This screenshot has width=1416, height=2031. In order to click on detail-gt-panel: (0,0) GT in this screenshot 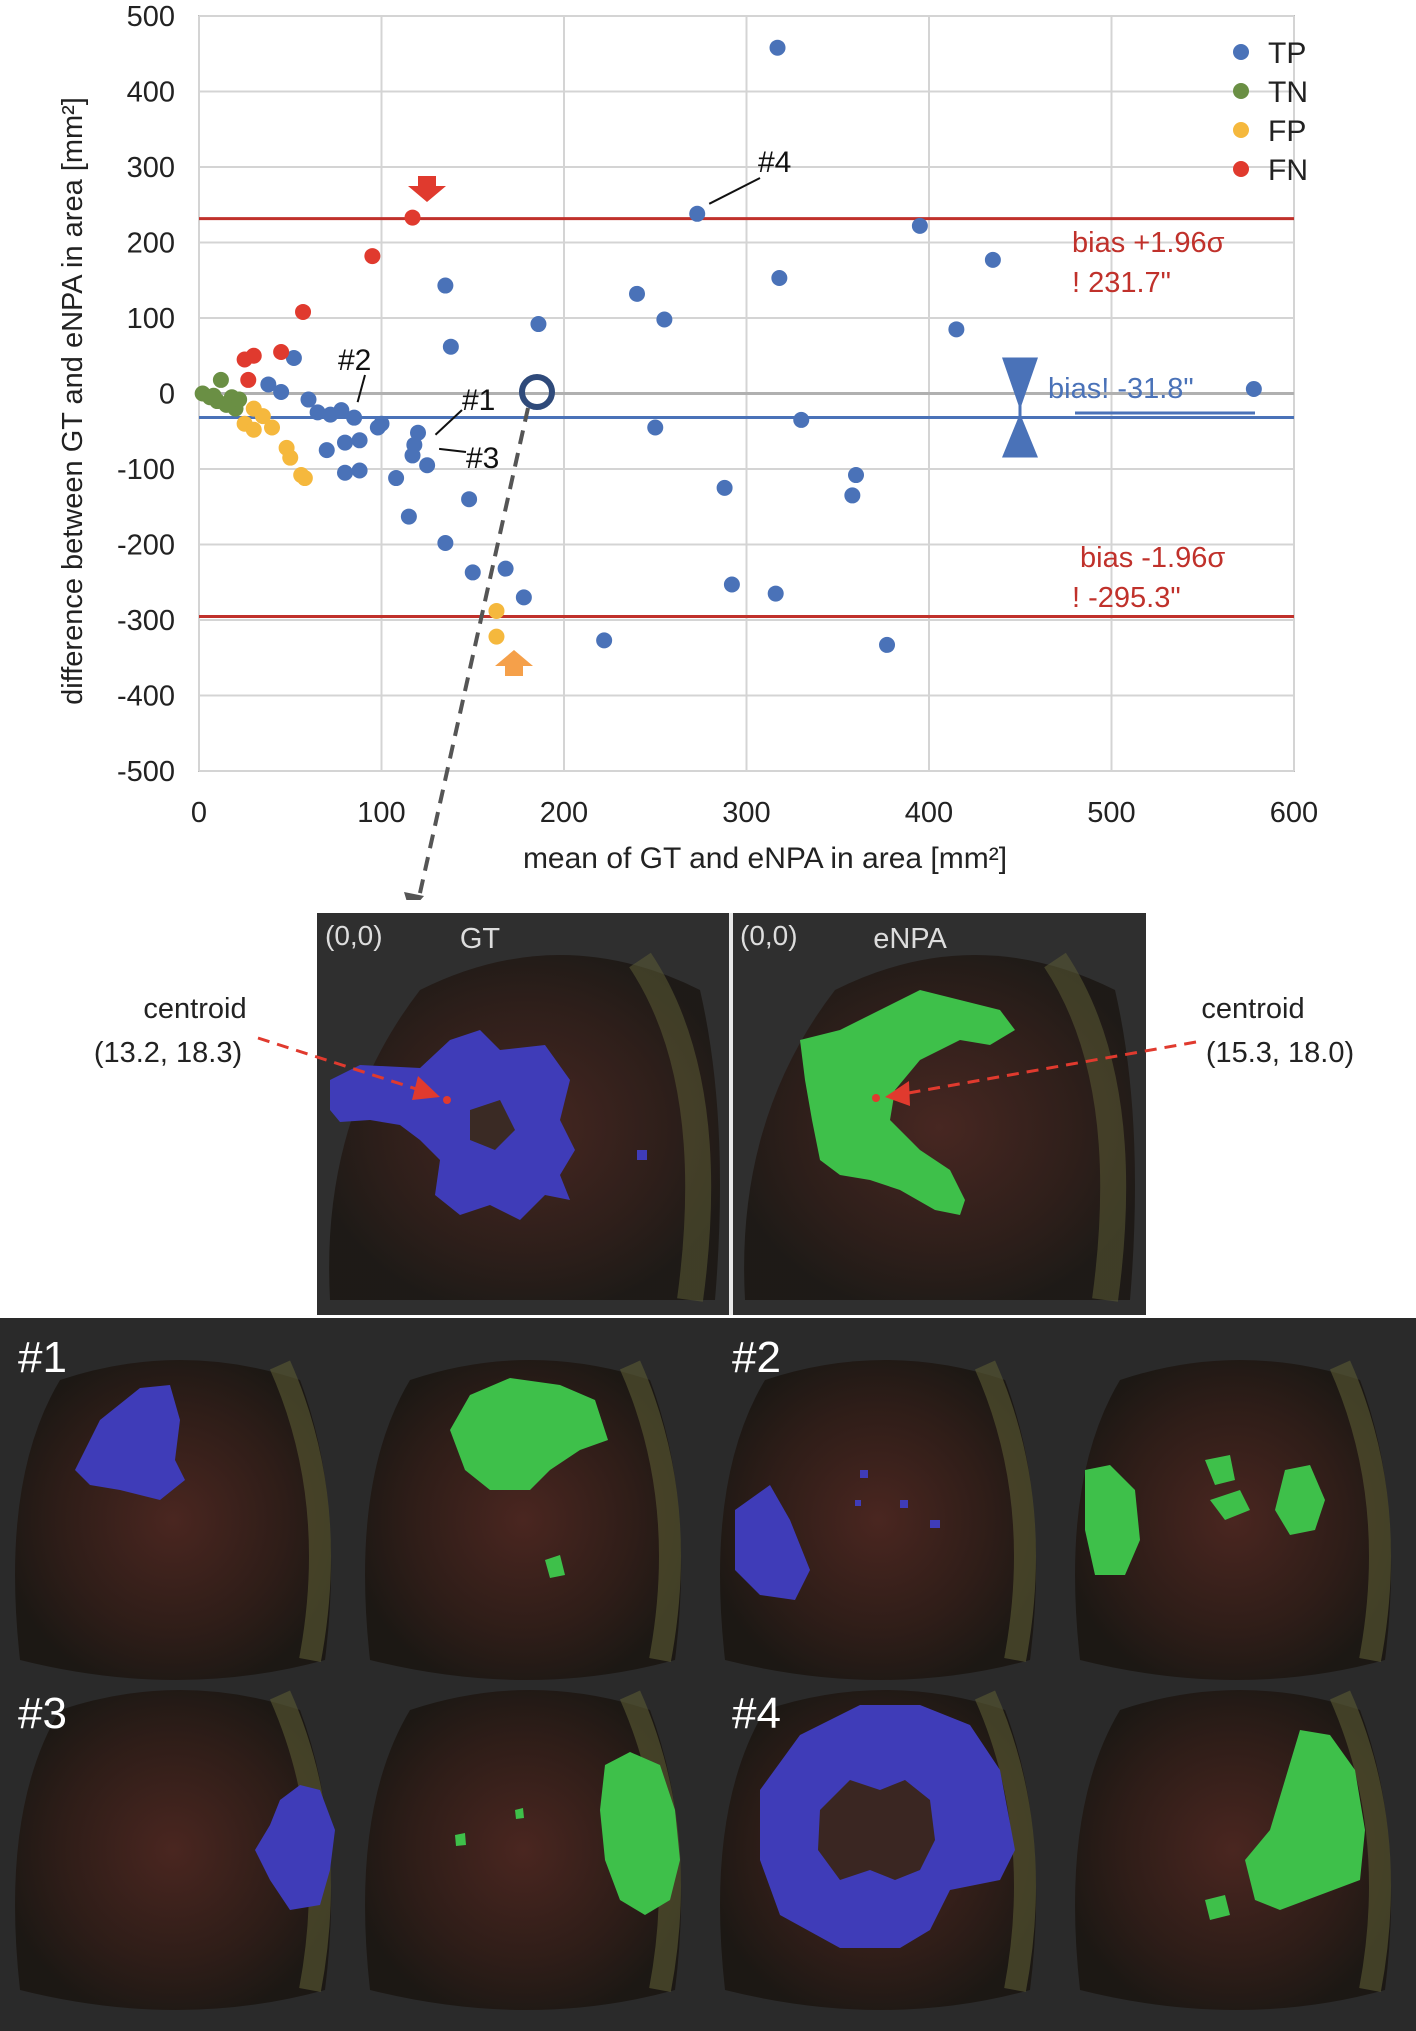, I will do `click(523, 1114)`.